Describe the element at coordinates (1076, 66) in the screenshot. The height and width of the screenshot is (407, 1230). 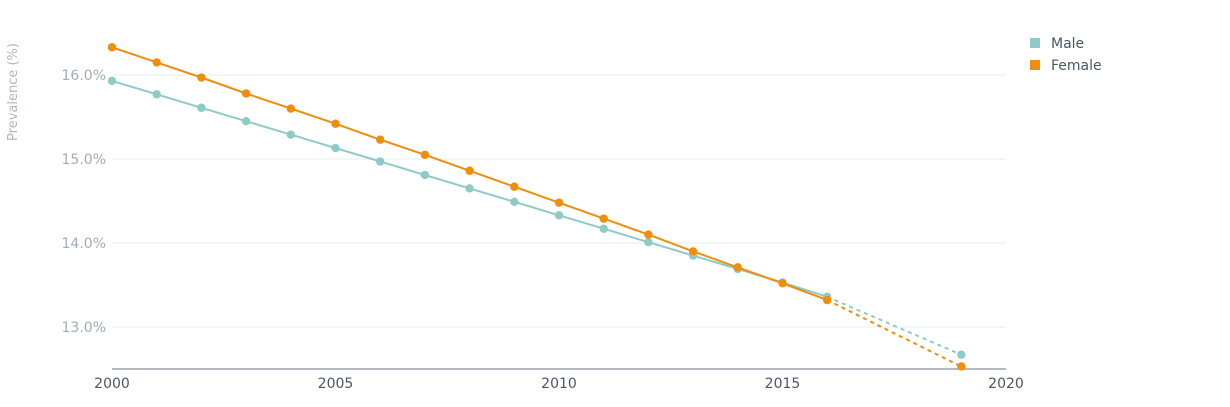
I see `legend-label-female: Female` at that location.